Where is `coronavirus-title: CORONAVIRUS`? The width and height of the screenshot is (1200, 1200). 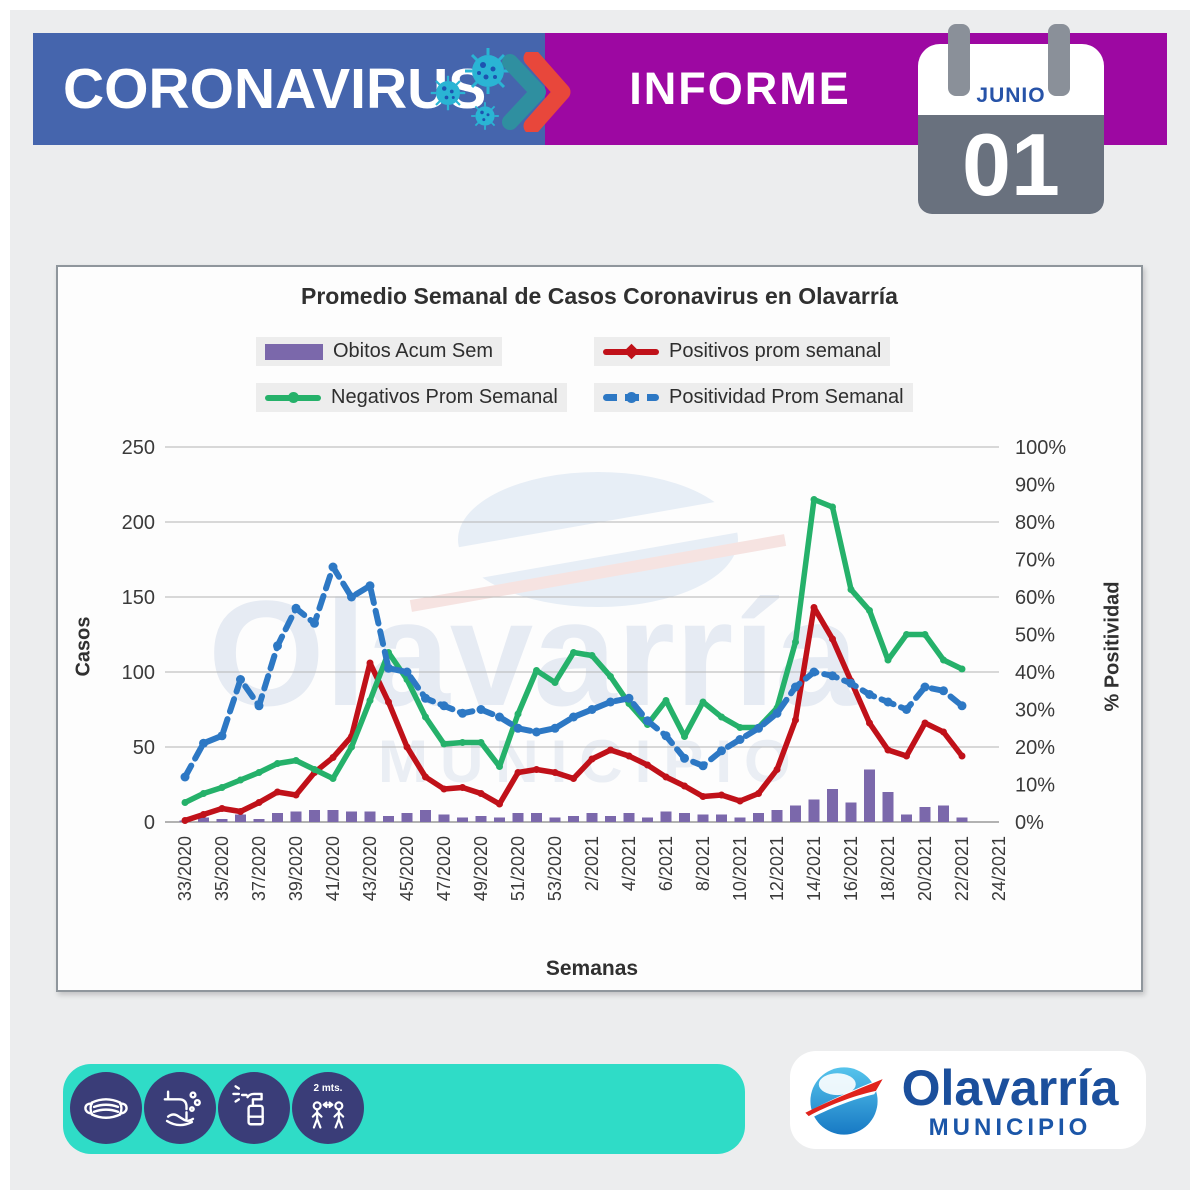 coronavirus-title: CORONAVIRUS is located at coordinates (275, 89).